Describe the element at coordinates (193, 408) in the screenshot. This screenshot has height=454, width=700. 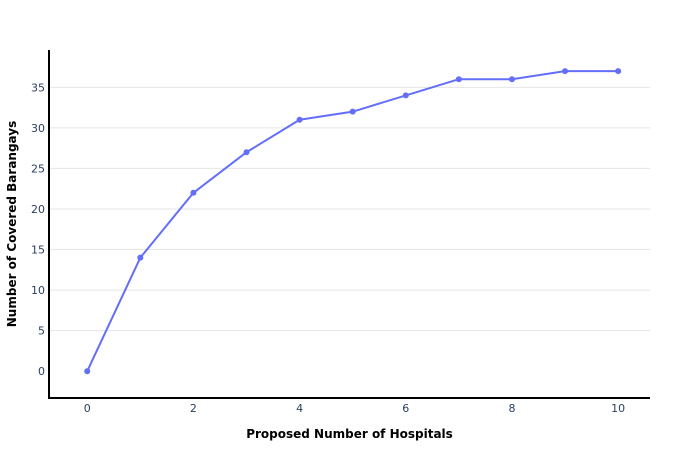
I see `x-tick-label: 2` at that location.